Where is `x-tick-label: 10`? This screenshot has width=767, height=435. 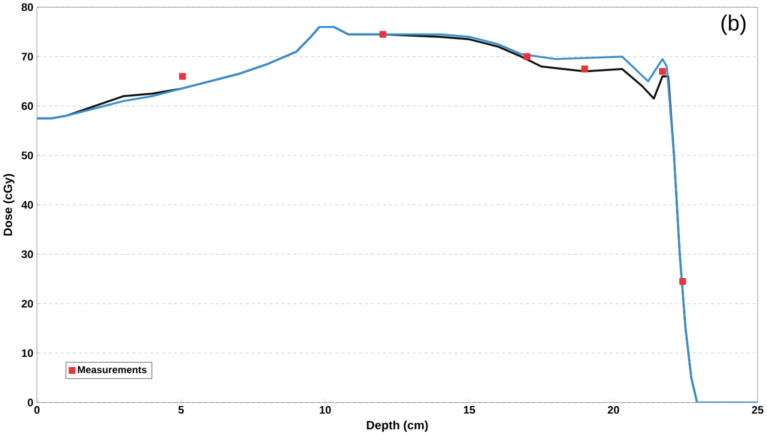
x-tick-label: 10 is located at coordinates (325, 410).